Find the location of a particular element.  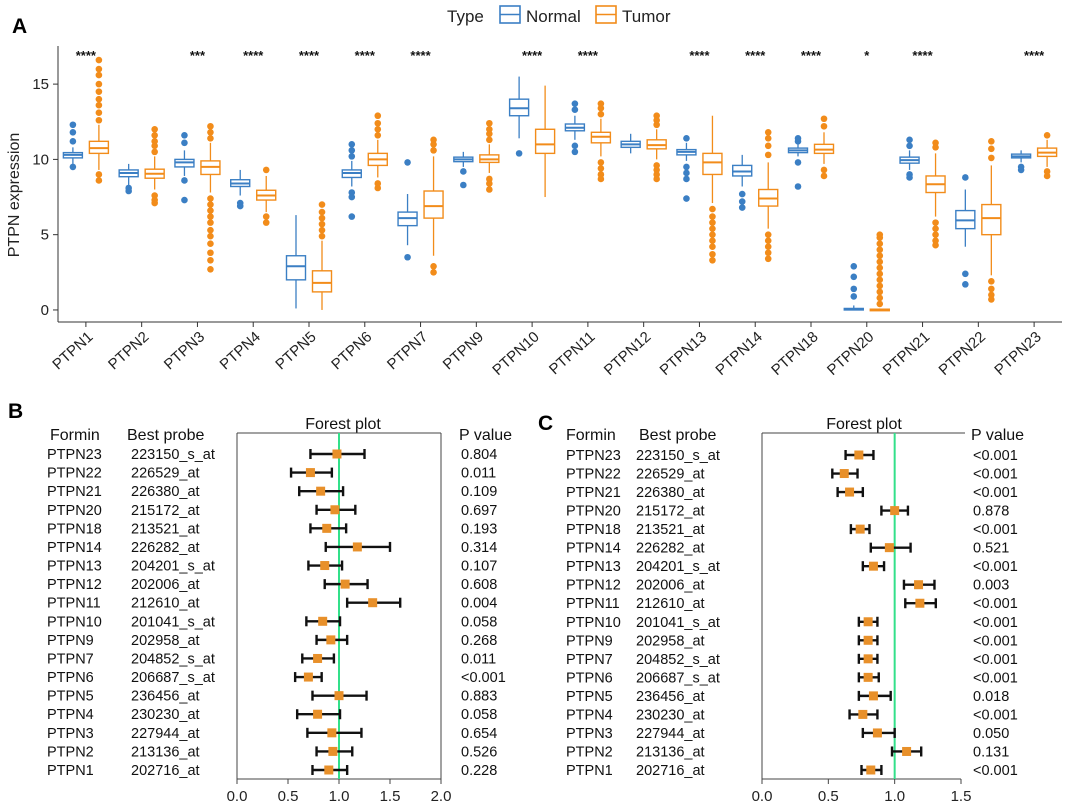

gene-label: PTPN18 is located at coordinates (593, 530).